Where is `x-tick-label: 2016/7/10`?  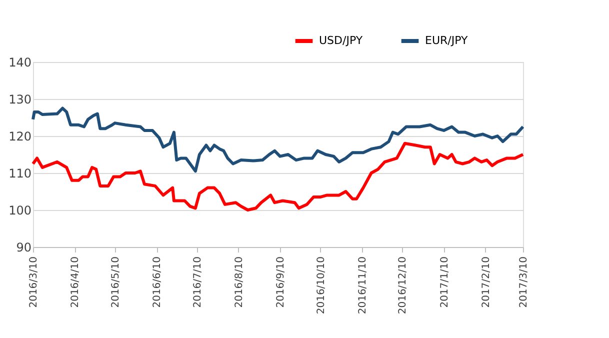
x-tick-label: 2016/7/10 is located at coordinates (198, 282).